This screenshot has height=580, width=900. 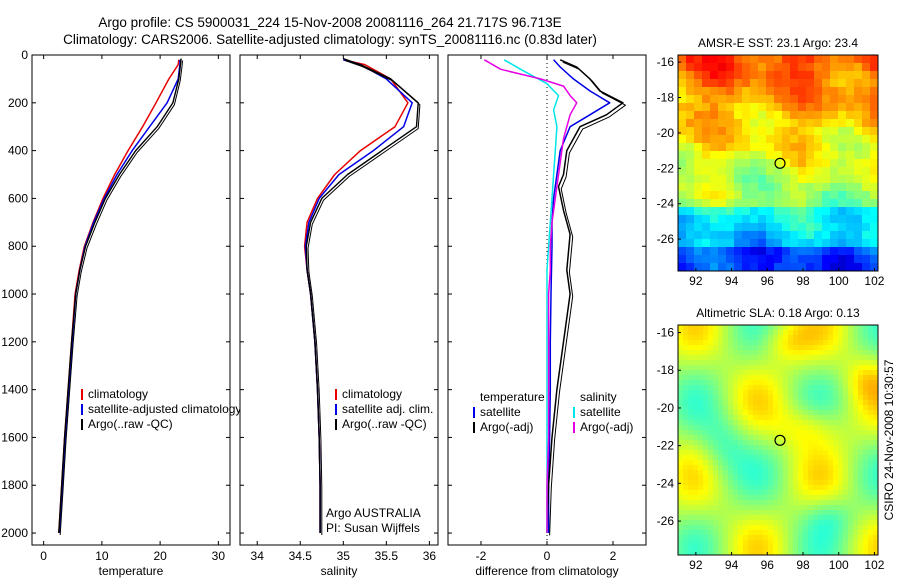 What do you see at coordinates (547, 556) in the screenshot?
I see `difference-xtick-label: 0` at bounding box center [547, 556].